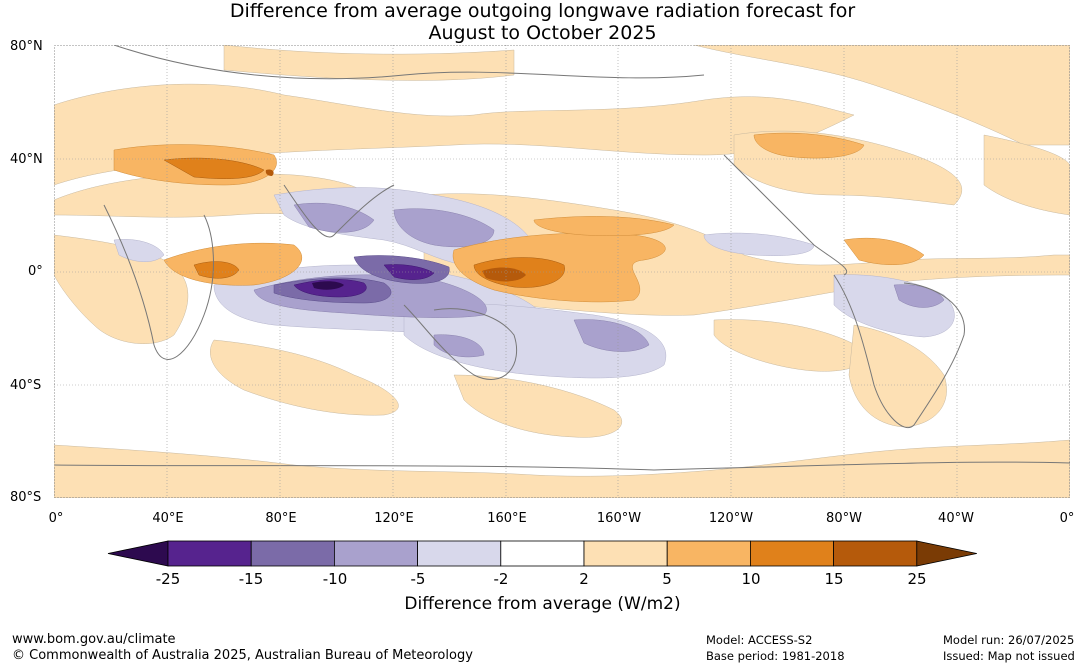 The height and width of the screenshot is (667, 1085). What do you see at coordinates (844, 518) in the screenshot?
I see `lon-label-80w: 80°W` at bounding box center [844, 518].